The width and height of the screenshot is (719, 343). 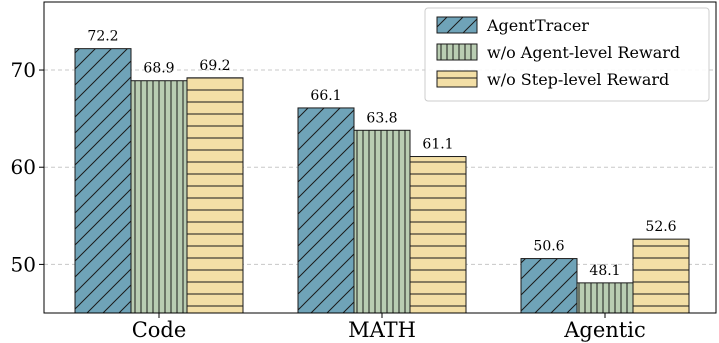 I want to click on y-tick-label: 50, so click(x=23, y=264).